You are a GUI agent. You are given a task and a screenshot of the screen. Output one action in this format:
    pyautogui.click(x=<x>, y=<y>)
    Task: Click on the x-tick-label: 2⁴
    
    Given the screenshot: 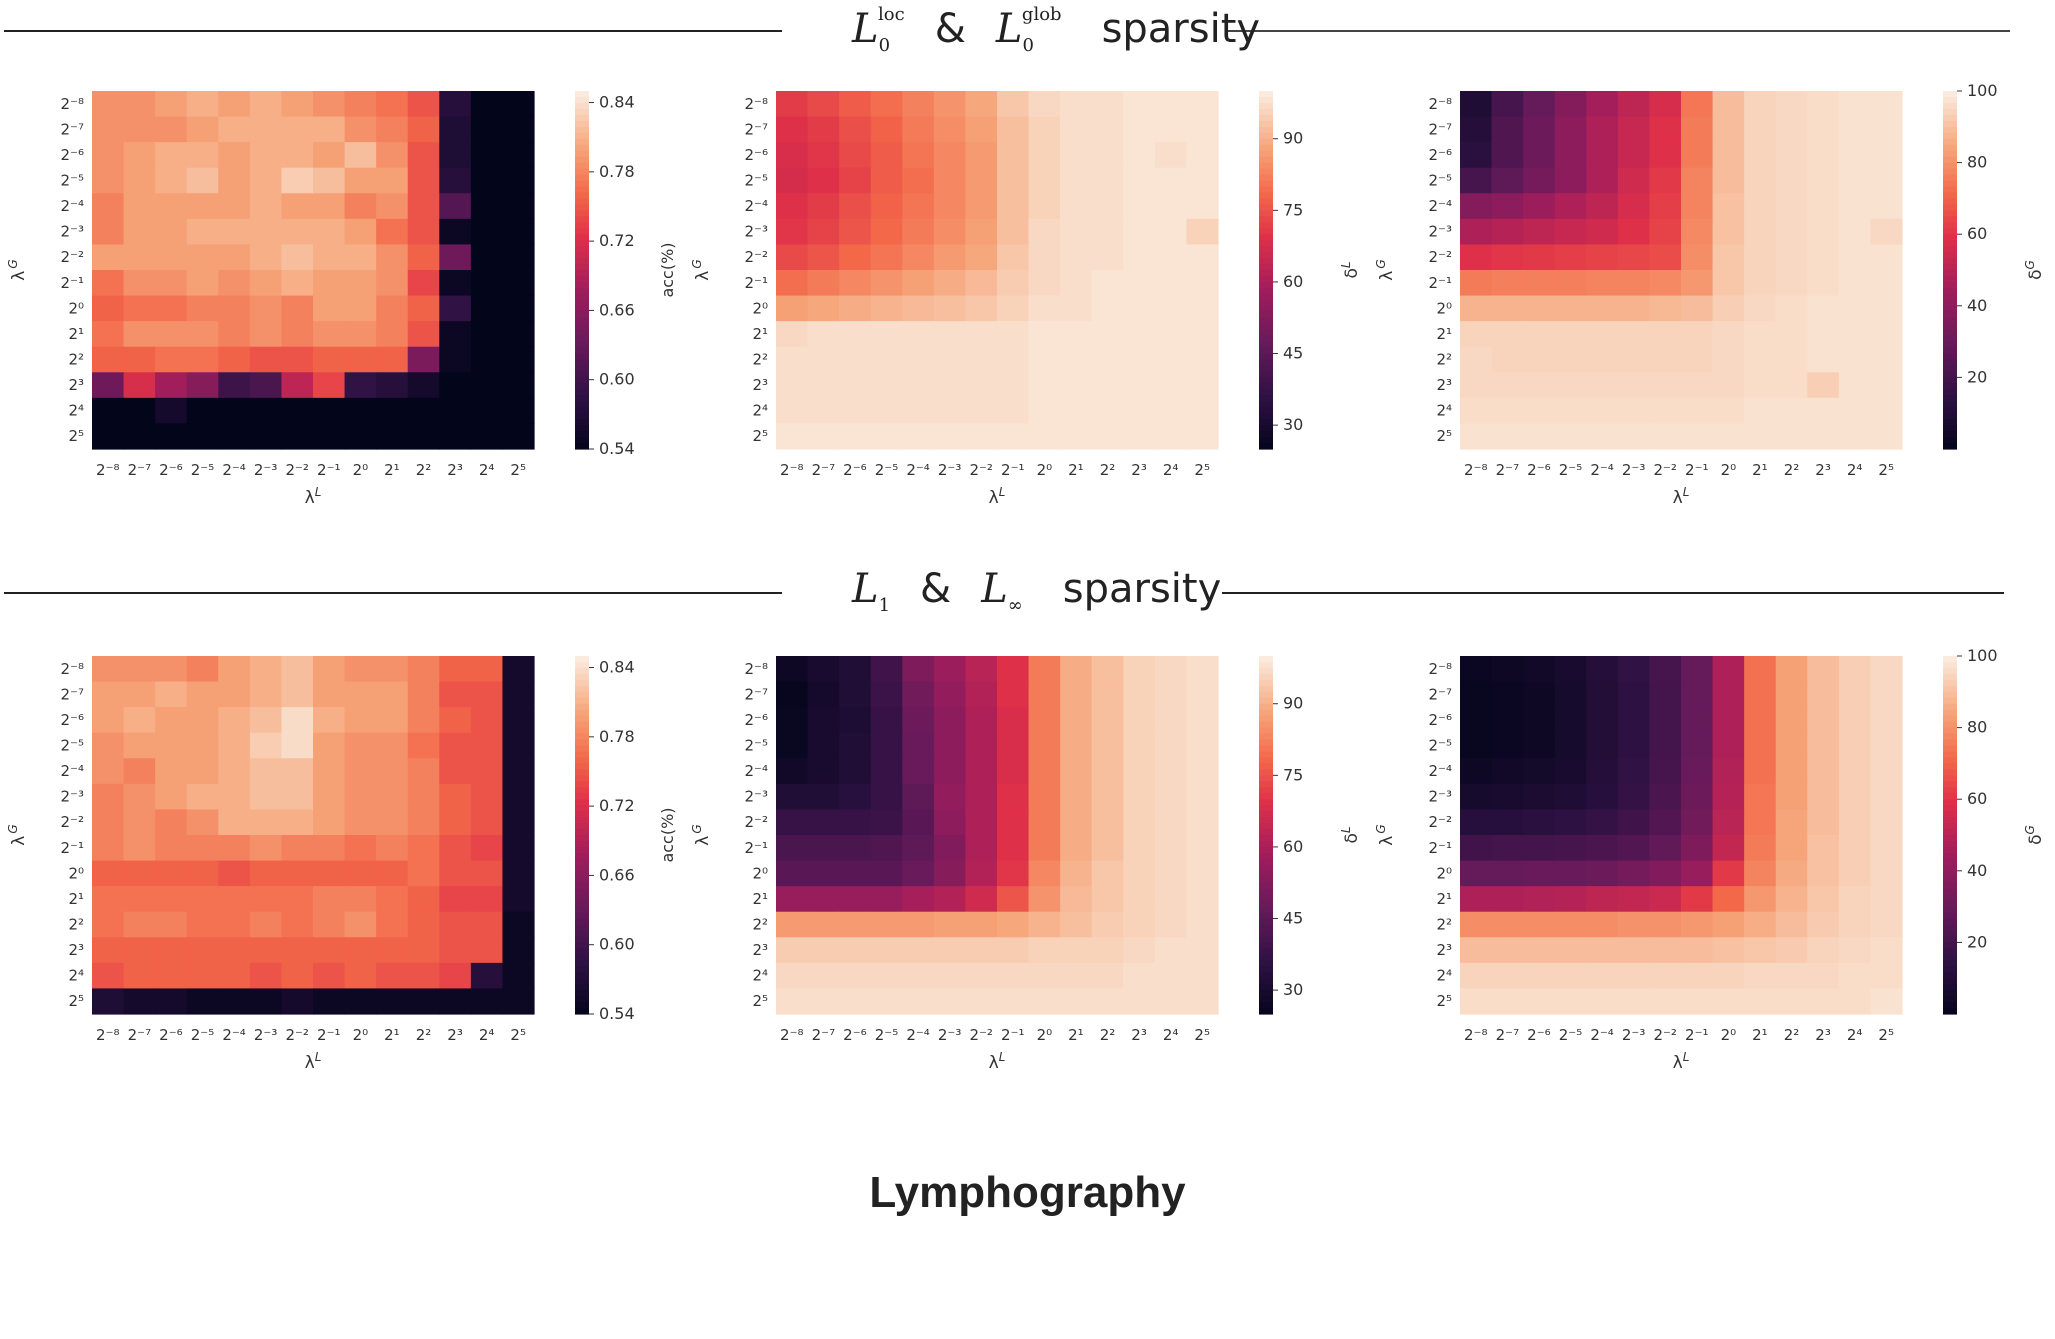 What is the action you would take?
    pyautogui.click(x=487, y=470)
    